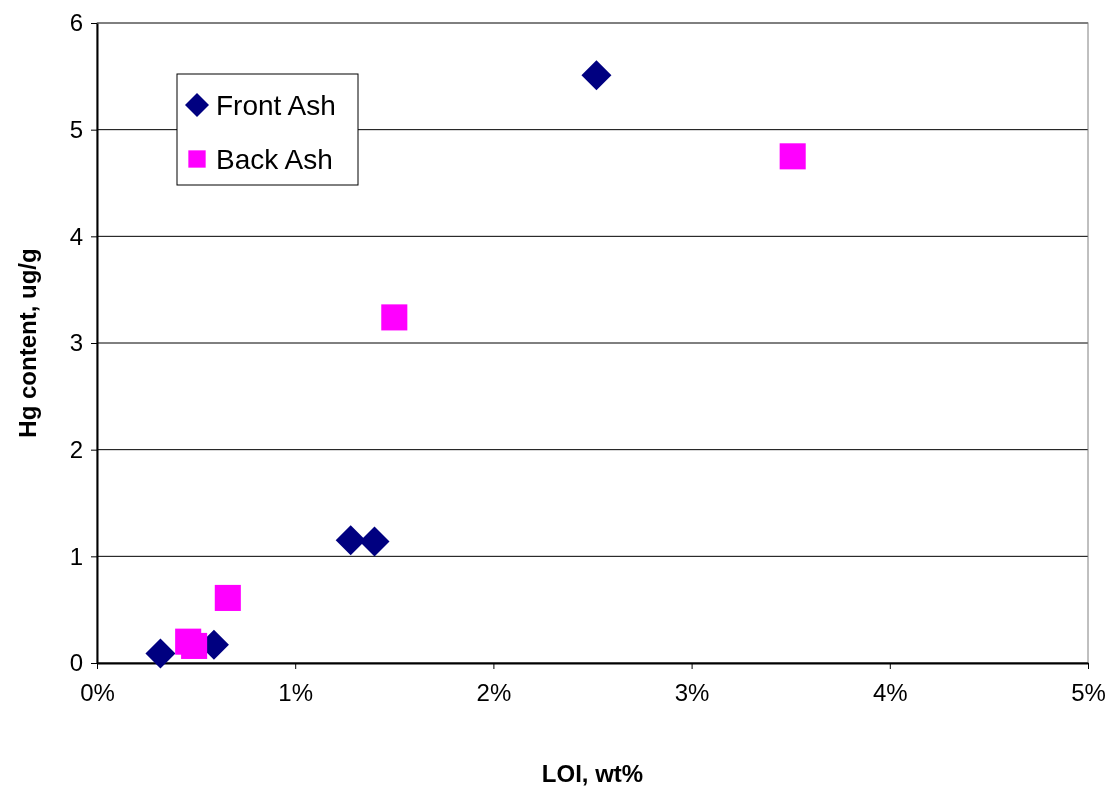 This screenshot has width=1116, height=793. I want to click on y-tick-label: 5, so click(76, 129).